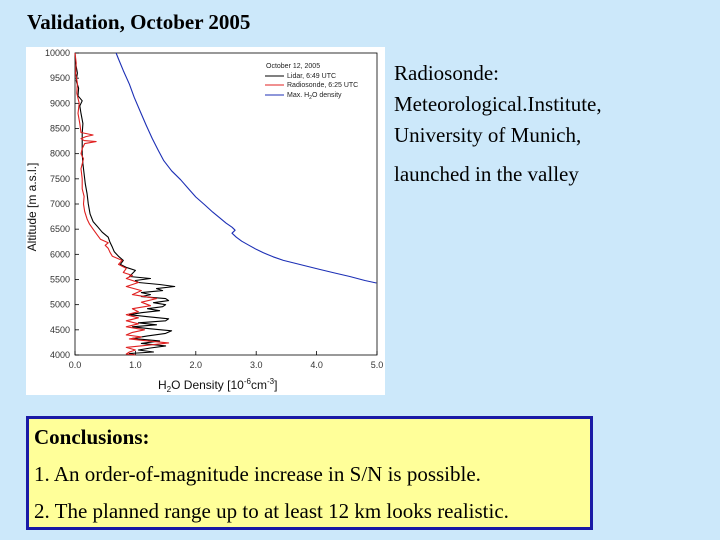  What do you see at coordinates (311, 76) in the screenshot?
I see `legend-lidar: Lidar, 6:49 UTC` at bounding box center [311, 76].